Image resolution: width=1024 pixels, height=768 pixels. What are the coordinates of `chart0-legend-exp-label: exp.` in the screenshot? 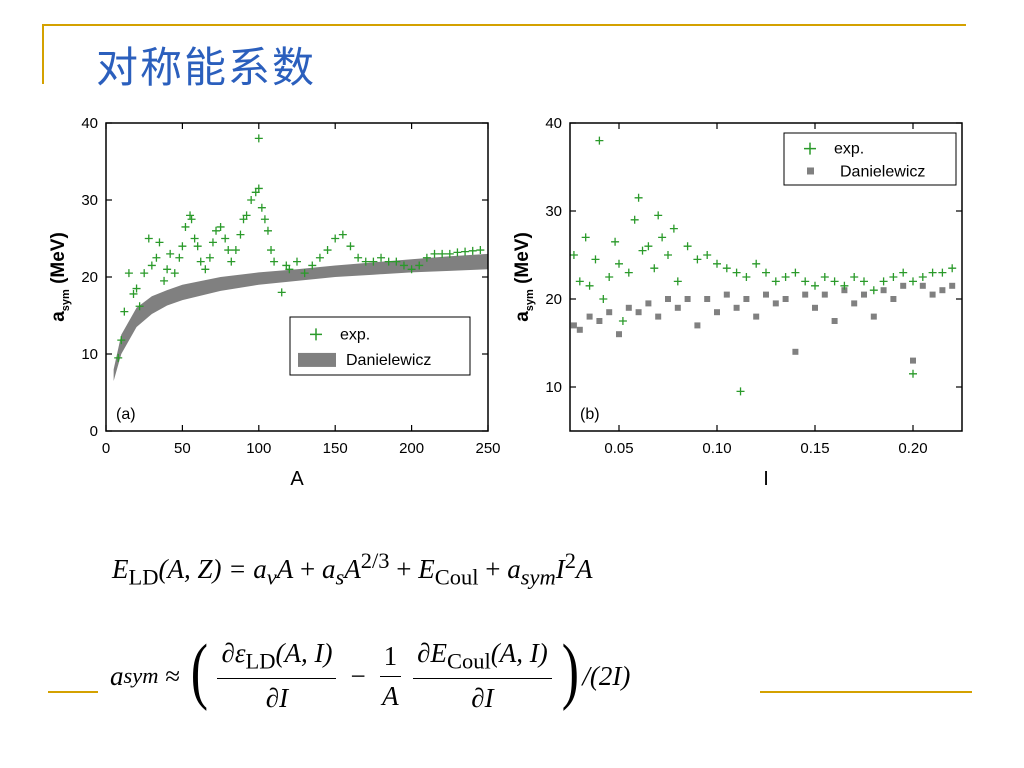 It's located at (355, 334).